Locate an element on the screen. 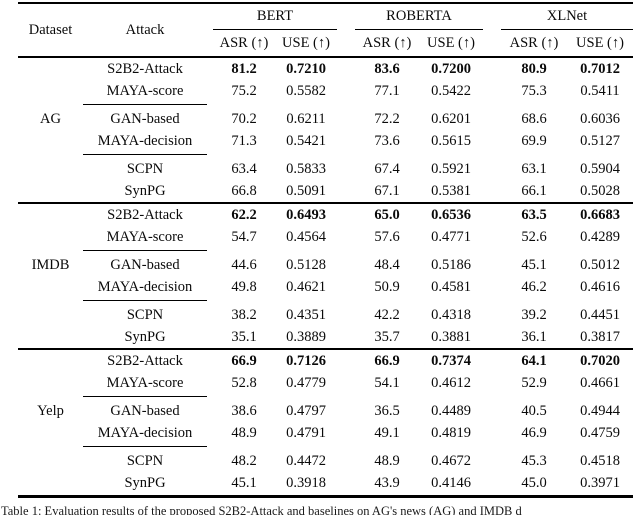 The image size is (640, 515). table-top-rule is located at coordinates (325, 3).